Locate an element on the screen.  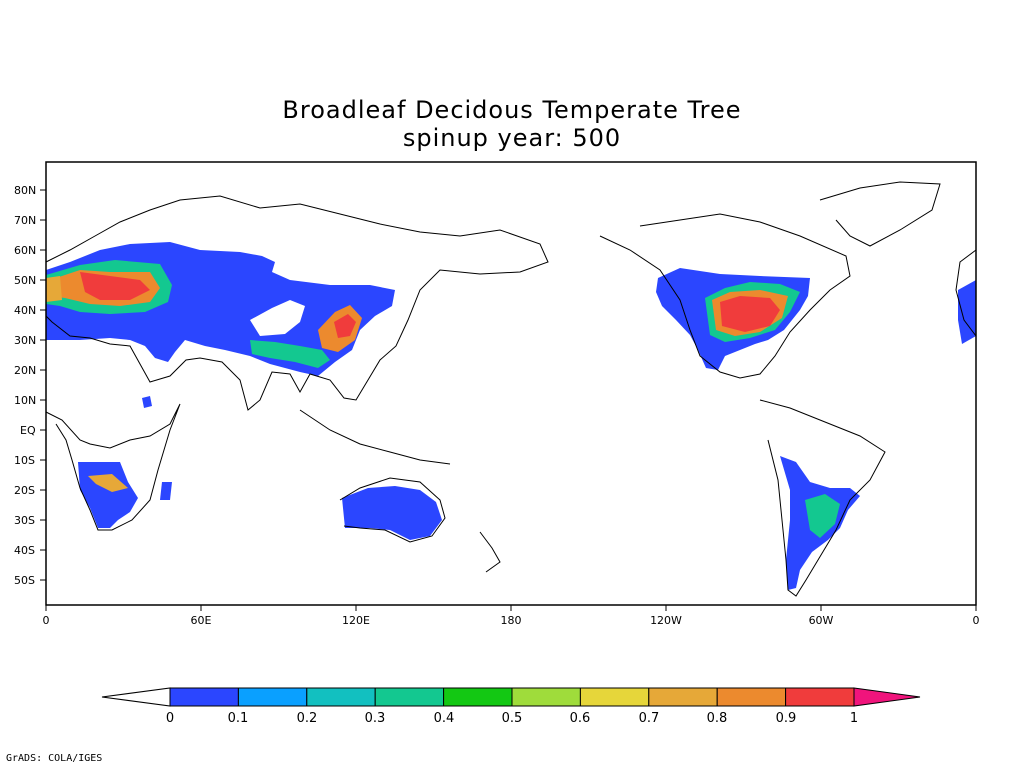
lat-label: 80N is located at coordinates (25, 190).